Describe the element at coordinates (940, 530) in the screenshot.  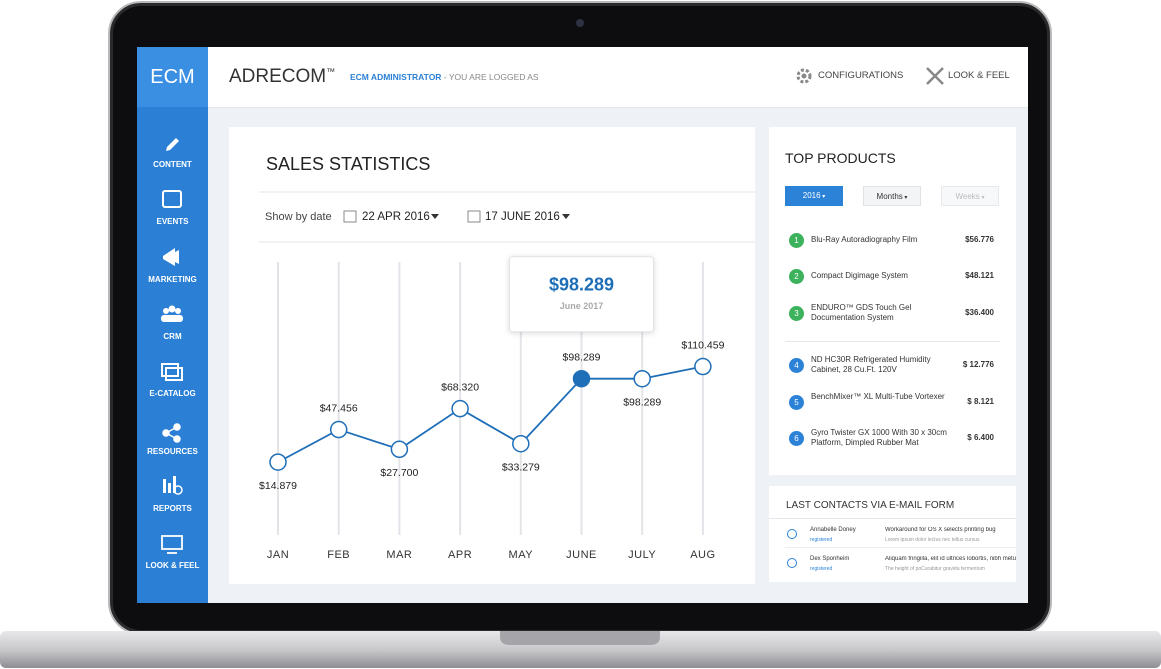
I see `contact-message: Workaround for OS X selects printing bug` at that location.